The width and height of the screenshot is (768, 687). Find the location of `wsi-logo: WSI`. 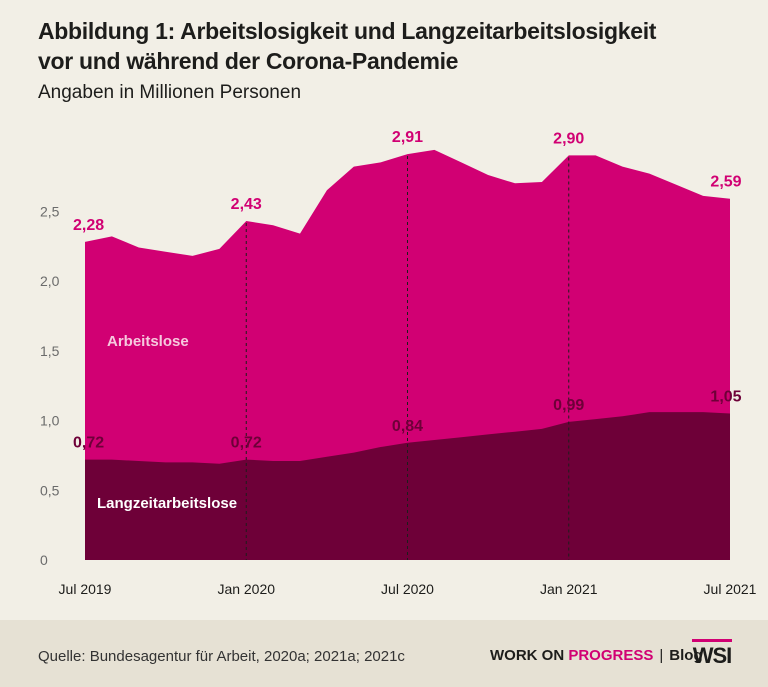

wsi-logo: WSI is located at coordinates (712, 655).